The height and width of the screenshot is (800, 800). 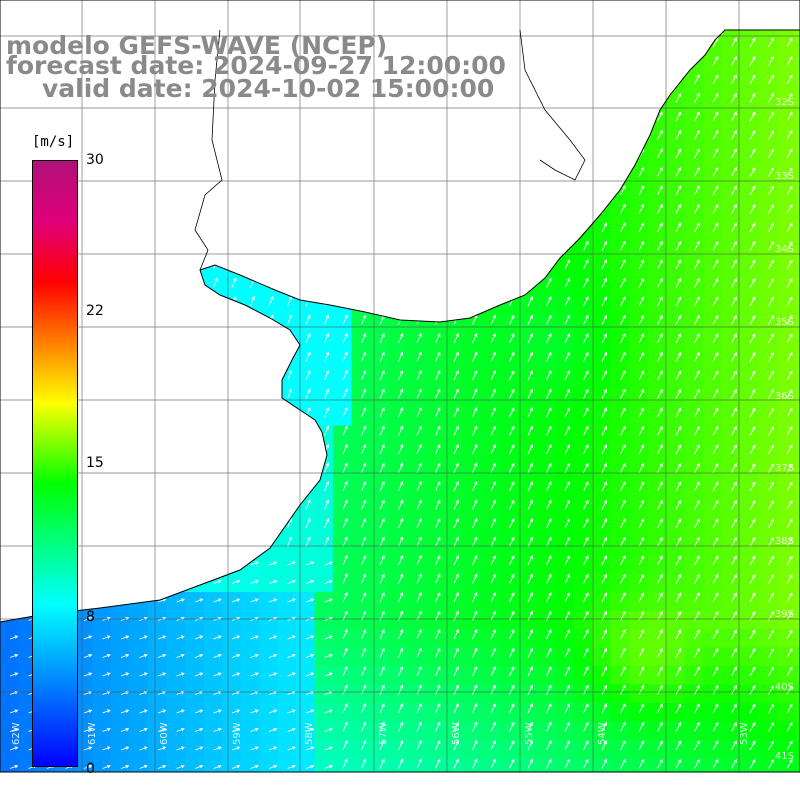 What do you see at coordinates (784, 249) in the screenshot?
I see `lat-label: 34S` at bounding box center [784, 249].